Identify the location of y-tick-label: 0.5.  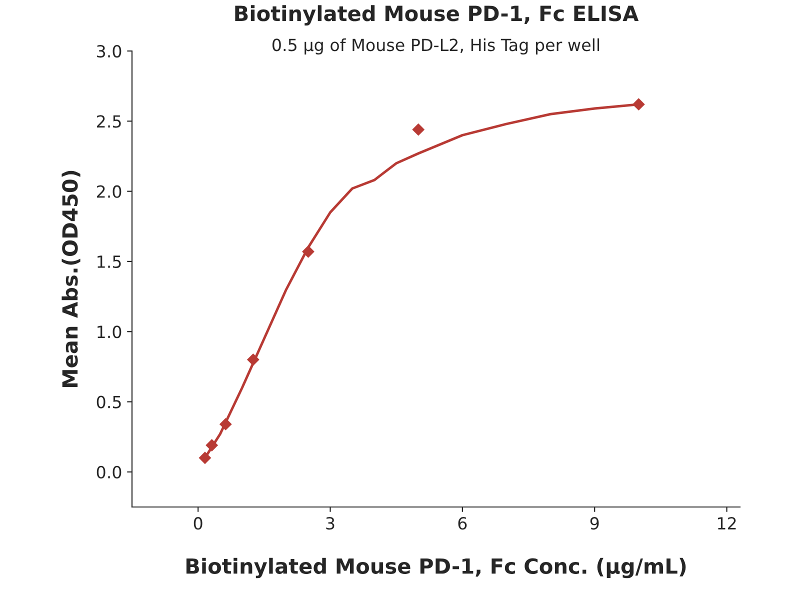
(108, 402).